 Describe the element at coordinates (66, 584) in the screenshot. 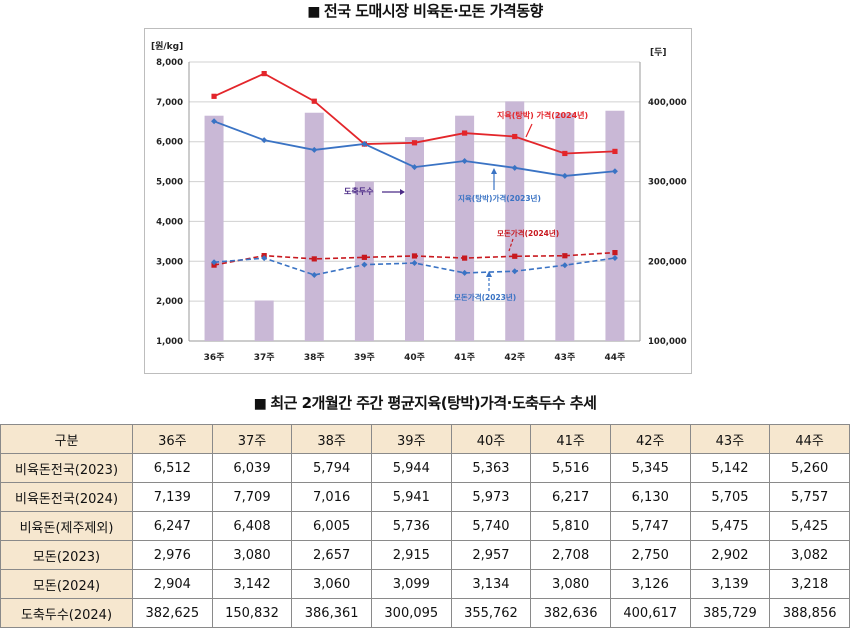

I see `row-label: 모돈(2024)` at that location.